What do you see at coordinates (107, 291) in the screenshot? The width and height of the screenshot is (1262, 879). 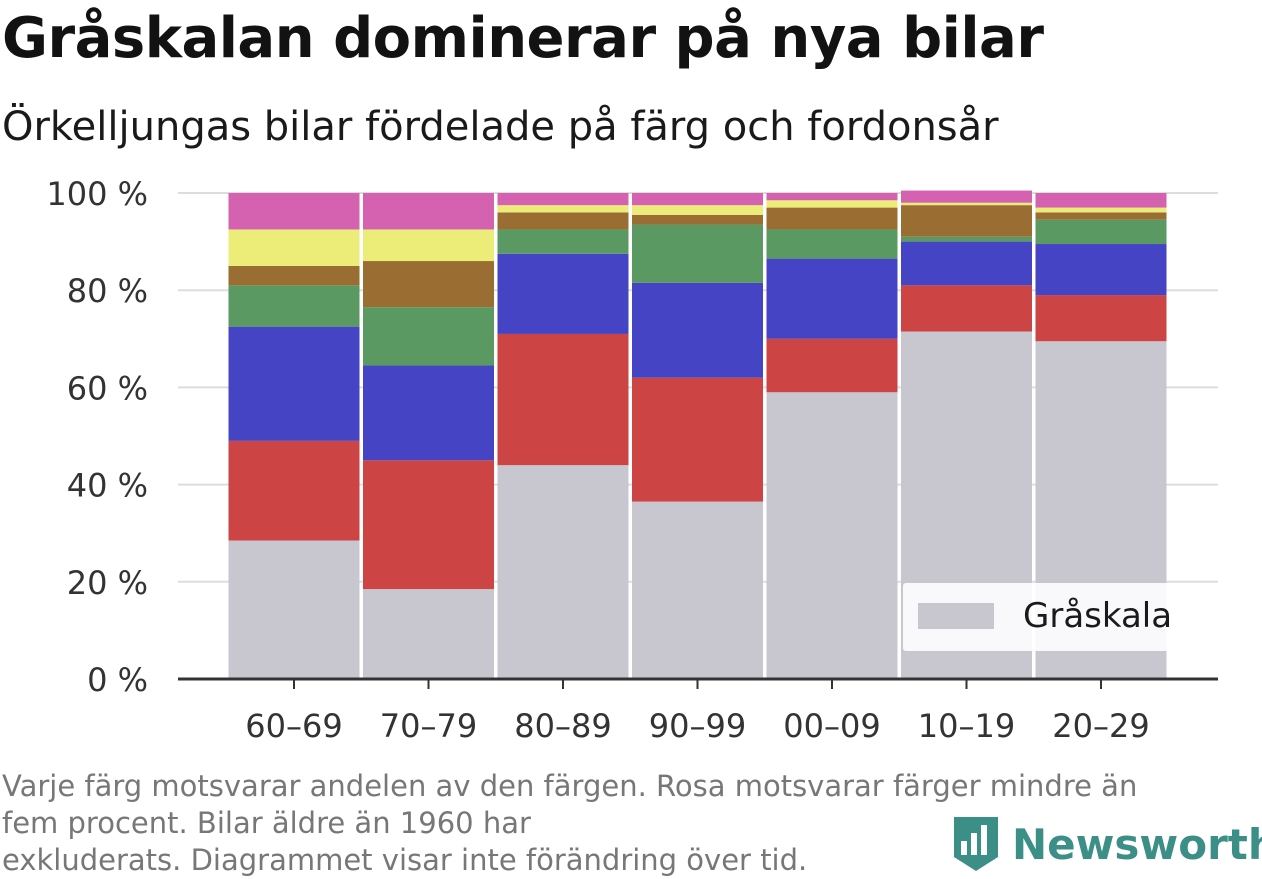 I see `y-tick-label: 80 %` at bounding box center [107, 291].